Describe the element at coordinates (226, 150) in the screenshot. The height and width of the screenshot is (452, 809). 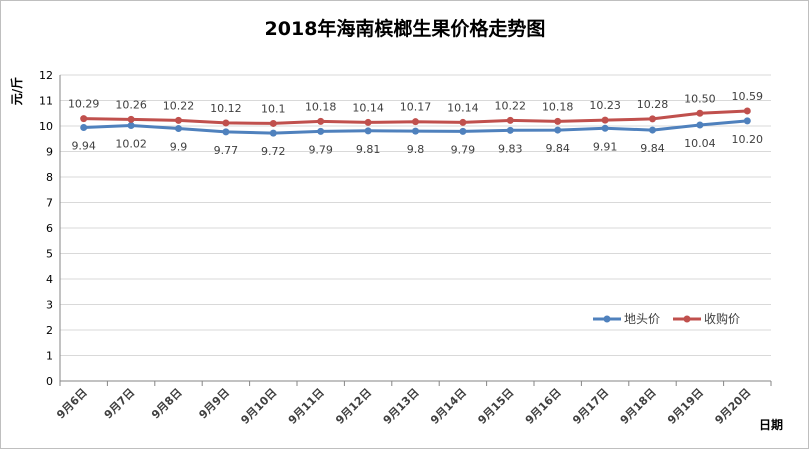
I see `data-label: 9.77` at that location.